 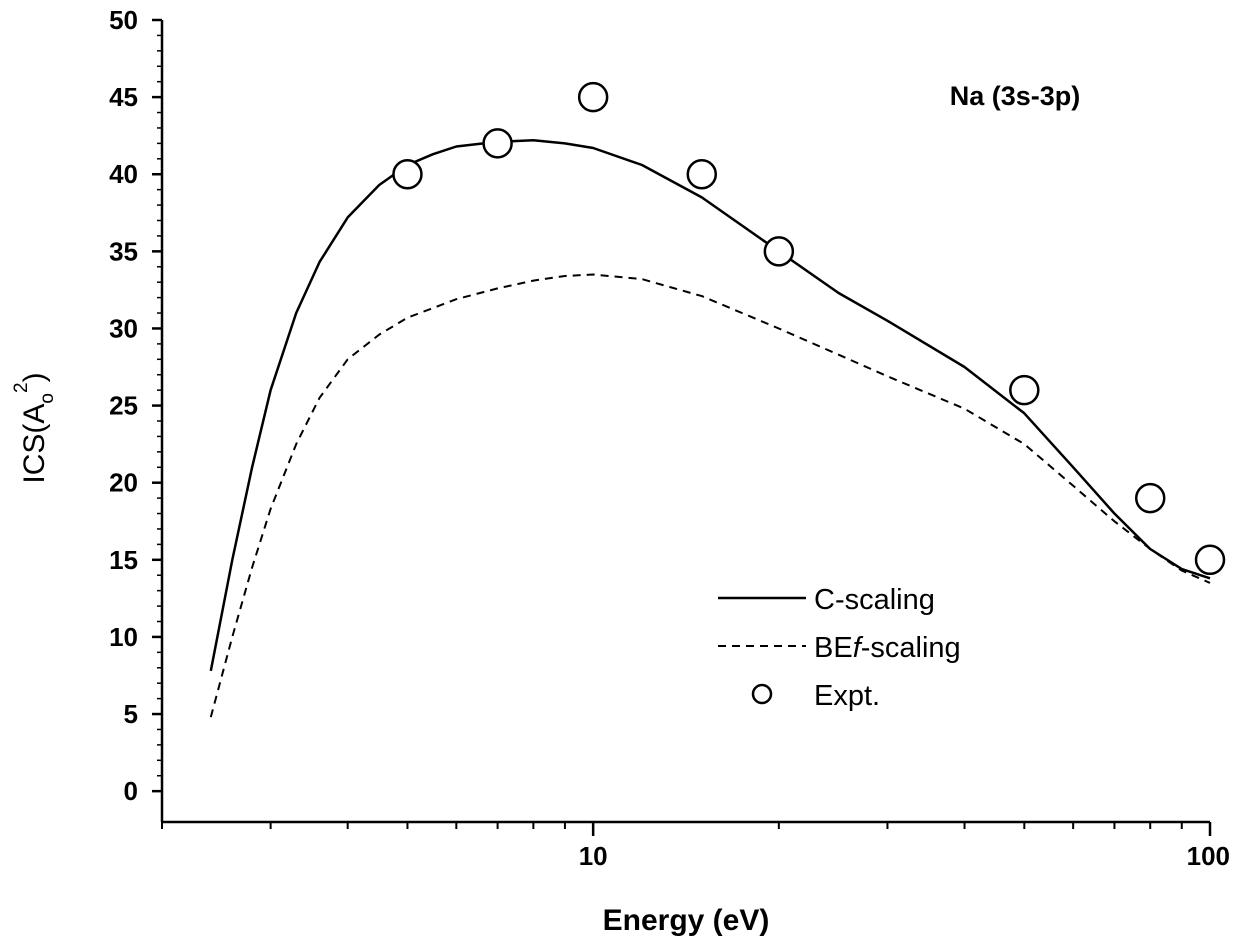 I want to click on y-axis-title-close: ), so click(x=34, y=377).